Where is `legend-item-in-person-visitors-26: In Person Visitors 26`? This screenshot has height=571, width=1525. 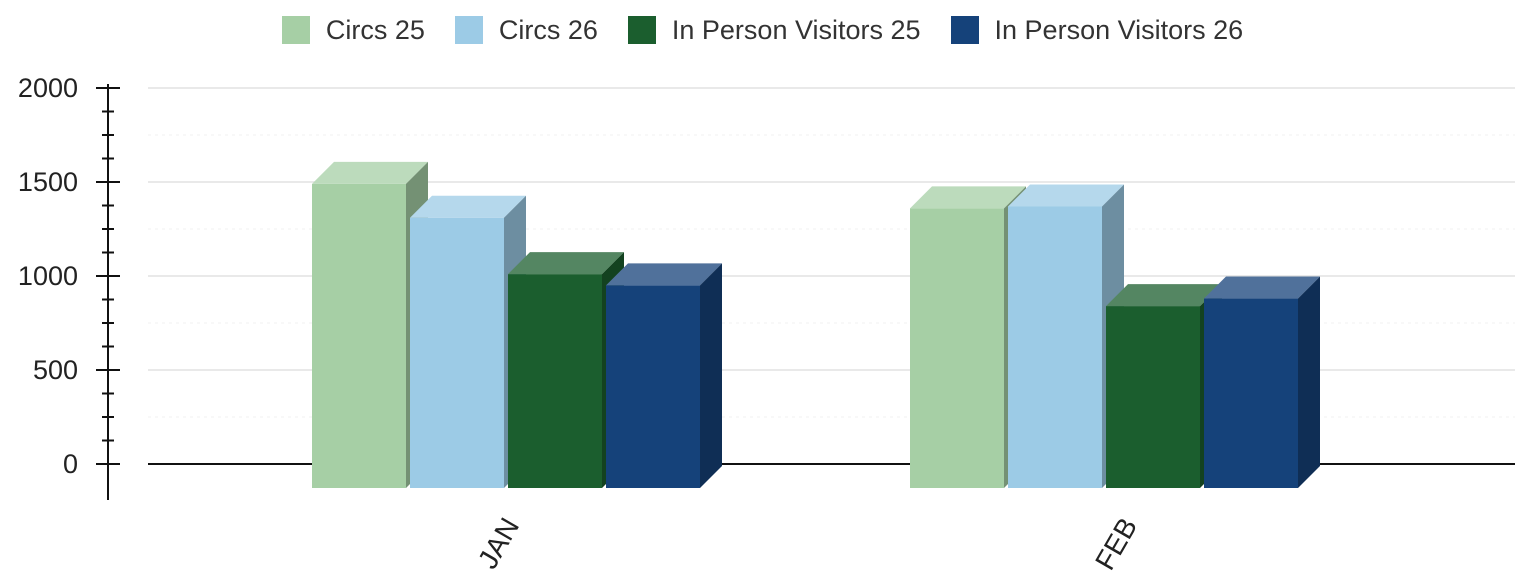 legend-item-in-person-visitors-26: In Person Visitors 26 is located at coordinates (1097, 30).